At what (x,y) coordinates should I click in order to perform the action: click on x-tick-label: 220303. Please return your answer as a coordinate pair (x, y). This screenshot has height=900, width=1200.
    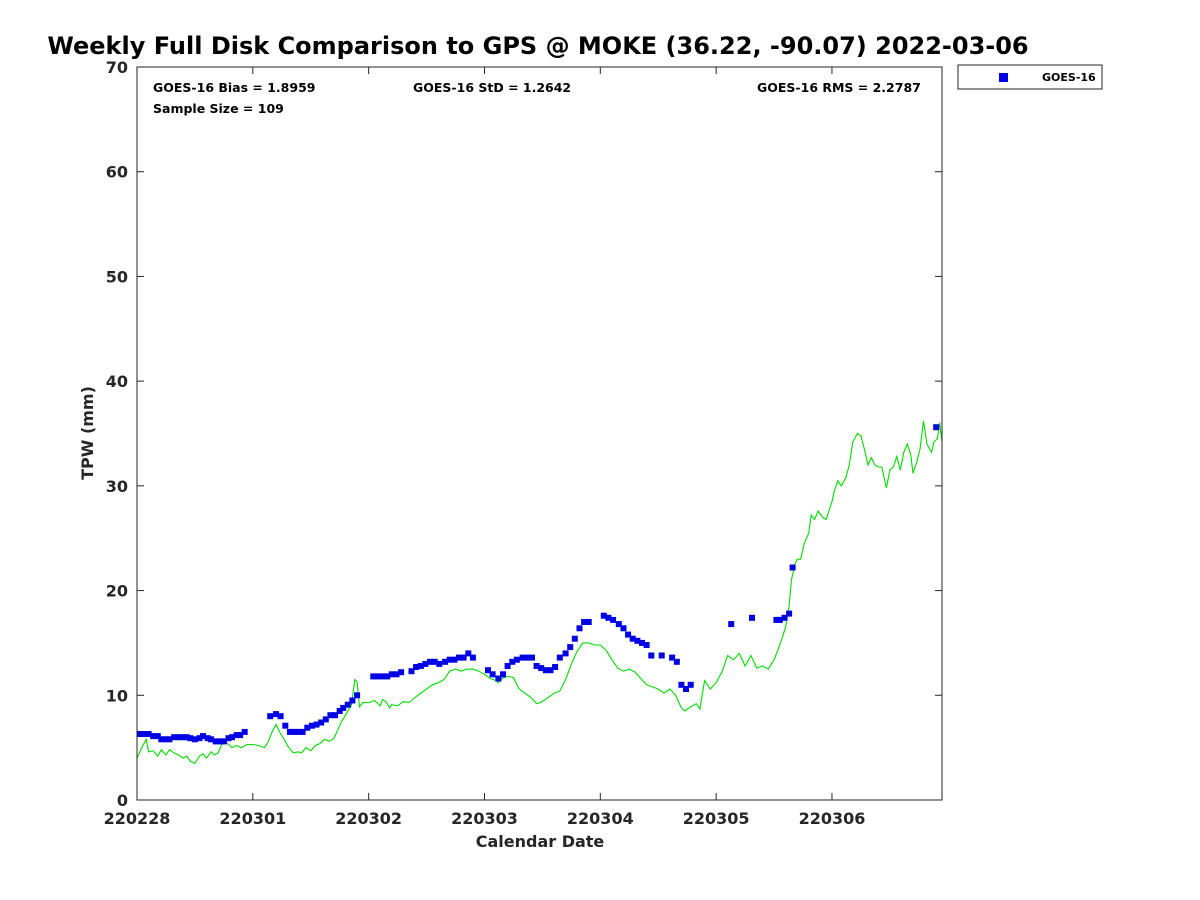
    Looking at the image, I should click on (484, 818).